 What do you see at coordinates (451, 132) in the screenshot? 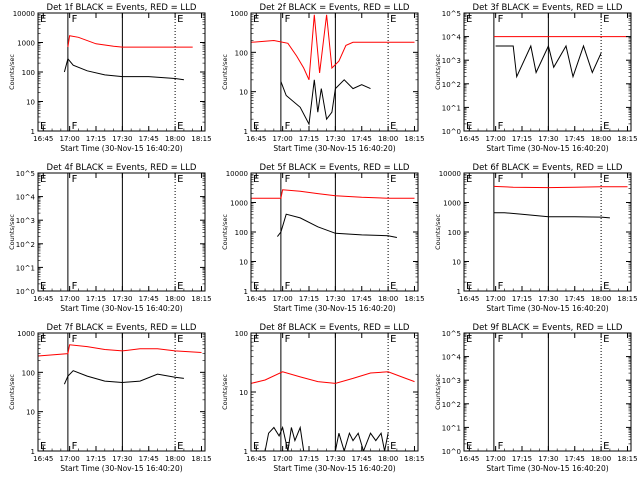
I see `y-tick-label: 10^0` at bounding box center [451, 132].